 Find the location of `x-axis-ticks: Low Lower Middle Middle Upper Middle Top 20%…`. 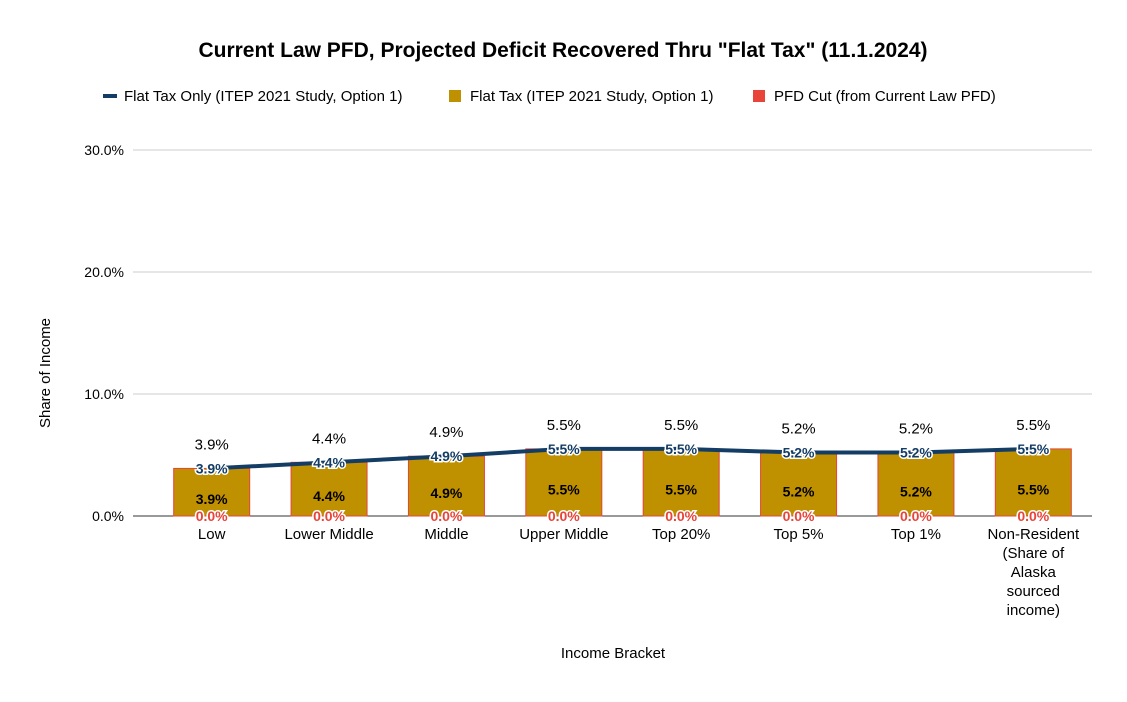

x-axis-ticks: Low Lower Middle Middle Upper Middle Top 20%… is located at coordinates (639, 572).